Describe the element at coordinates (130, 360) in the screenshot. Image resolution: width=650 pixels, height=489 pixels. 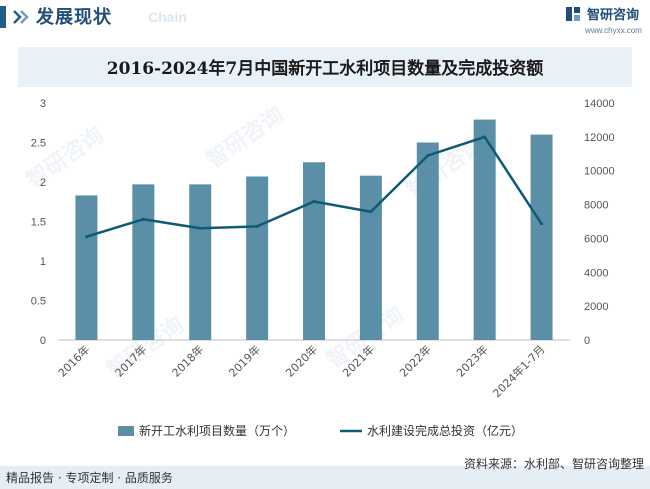
I see `x-tick-label: 2017年` at that location.